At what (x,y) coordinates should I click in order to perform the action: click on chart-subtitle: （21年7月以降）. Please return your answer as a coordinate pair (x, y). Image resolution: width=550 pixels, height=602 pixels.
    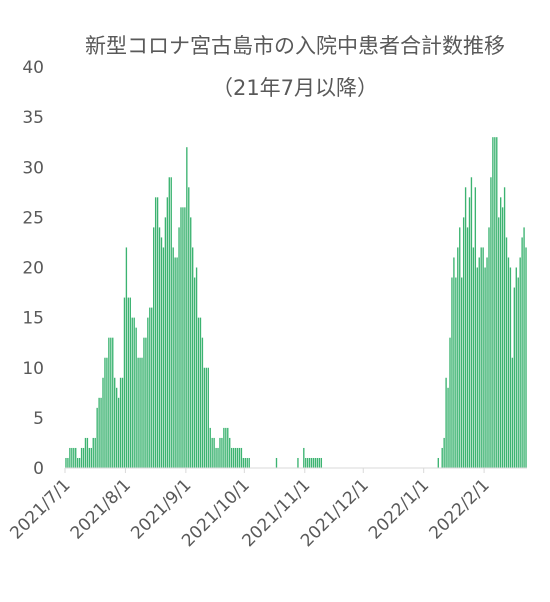
    Looking at the image, I should click on (295, 88).